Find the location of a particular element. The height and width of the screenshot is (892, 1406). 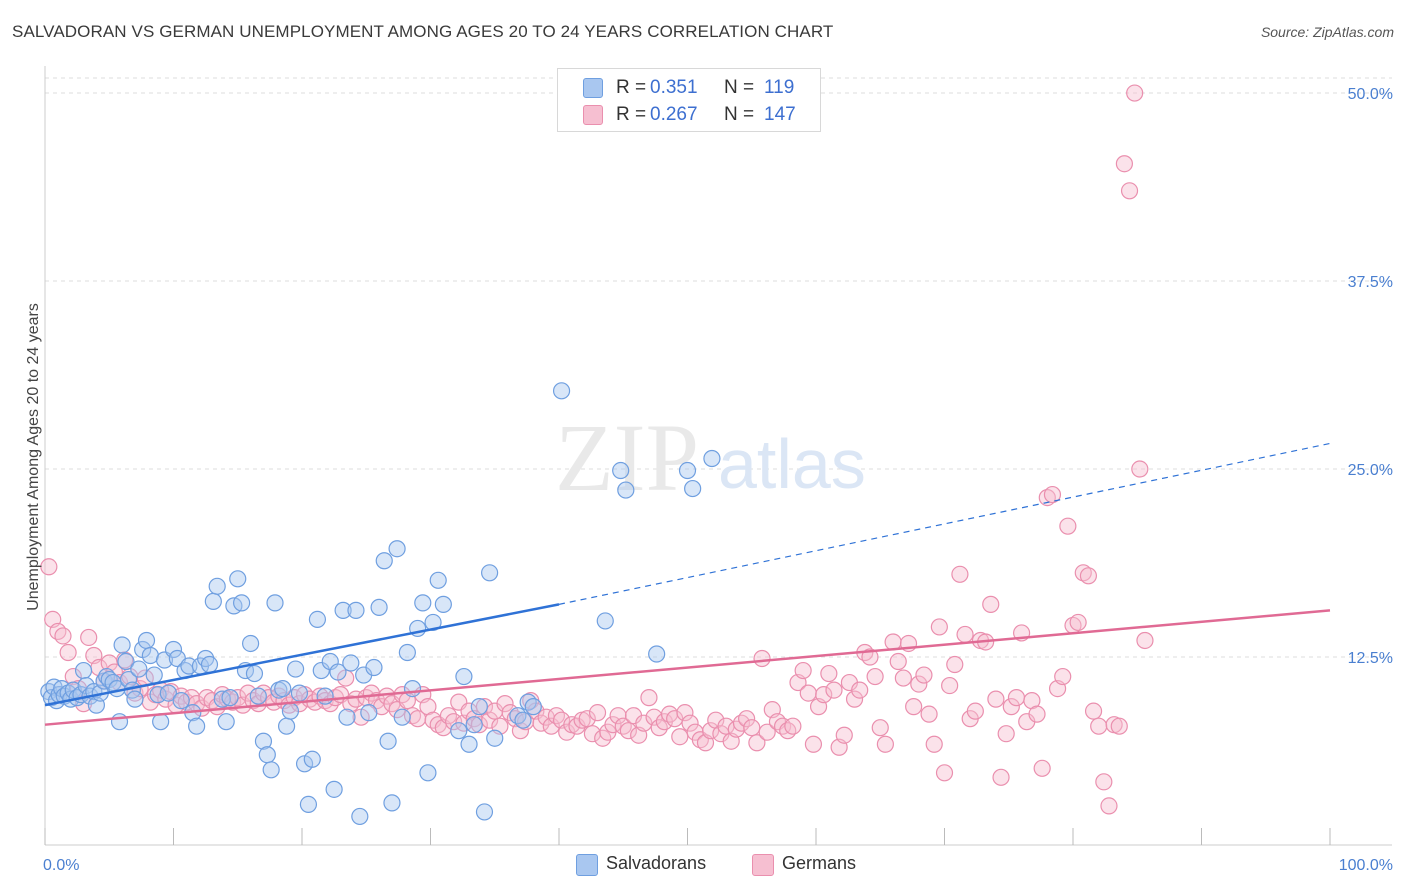

watermark-zip: ZIP is located at coordinates (627, 457).